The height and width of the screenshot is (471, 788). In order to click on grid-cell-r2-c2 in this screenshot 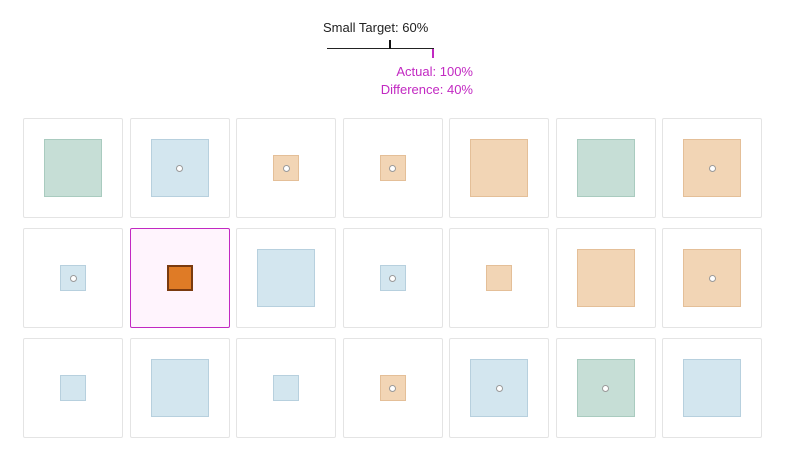, I will do `click(179, 278)`.